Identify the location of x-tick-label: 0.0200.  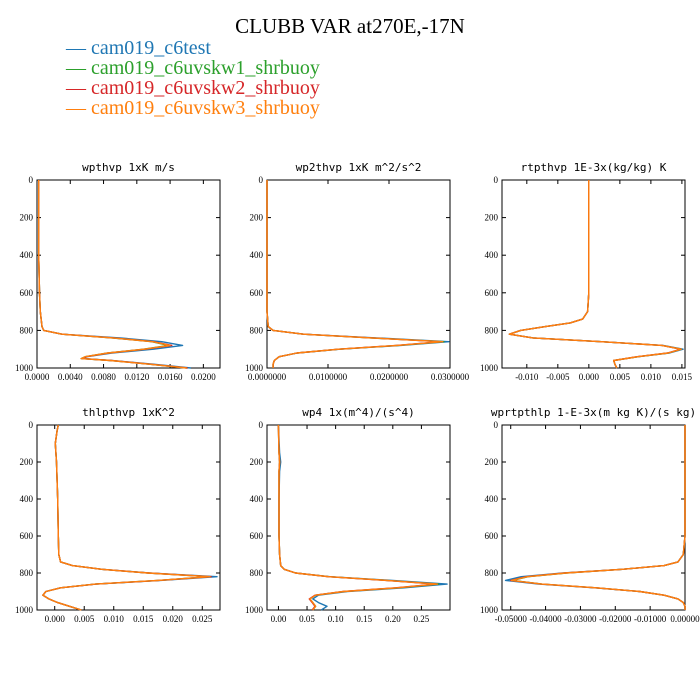
(203, 377).